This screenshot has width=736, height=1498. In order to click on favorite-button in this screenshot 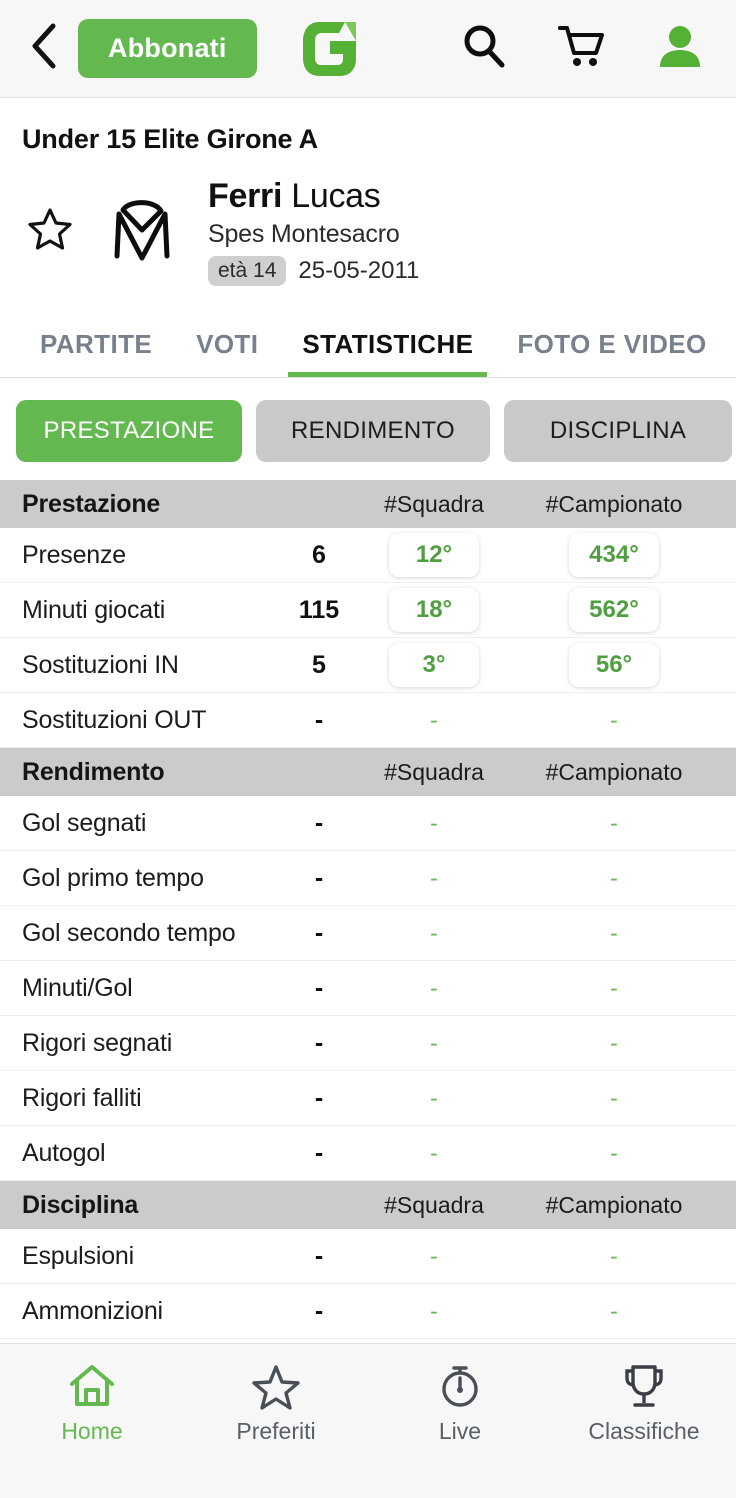, I will do `click(50, 231)`.